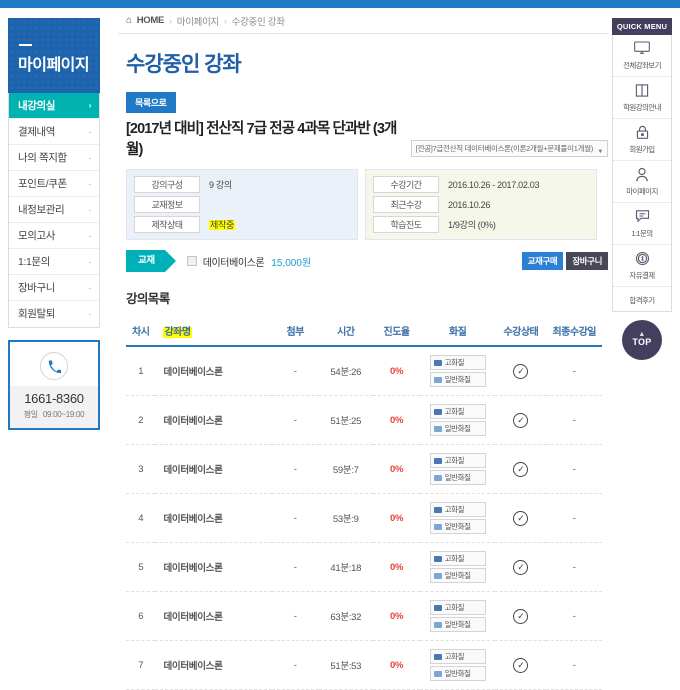  Describe the element at coordinates (191, 261) in the screenshot. I see `textbook-checkbox` at that location.